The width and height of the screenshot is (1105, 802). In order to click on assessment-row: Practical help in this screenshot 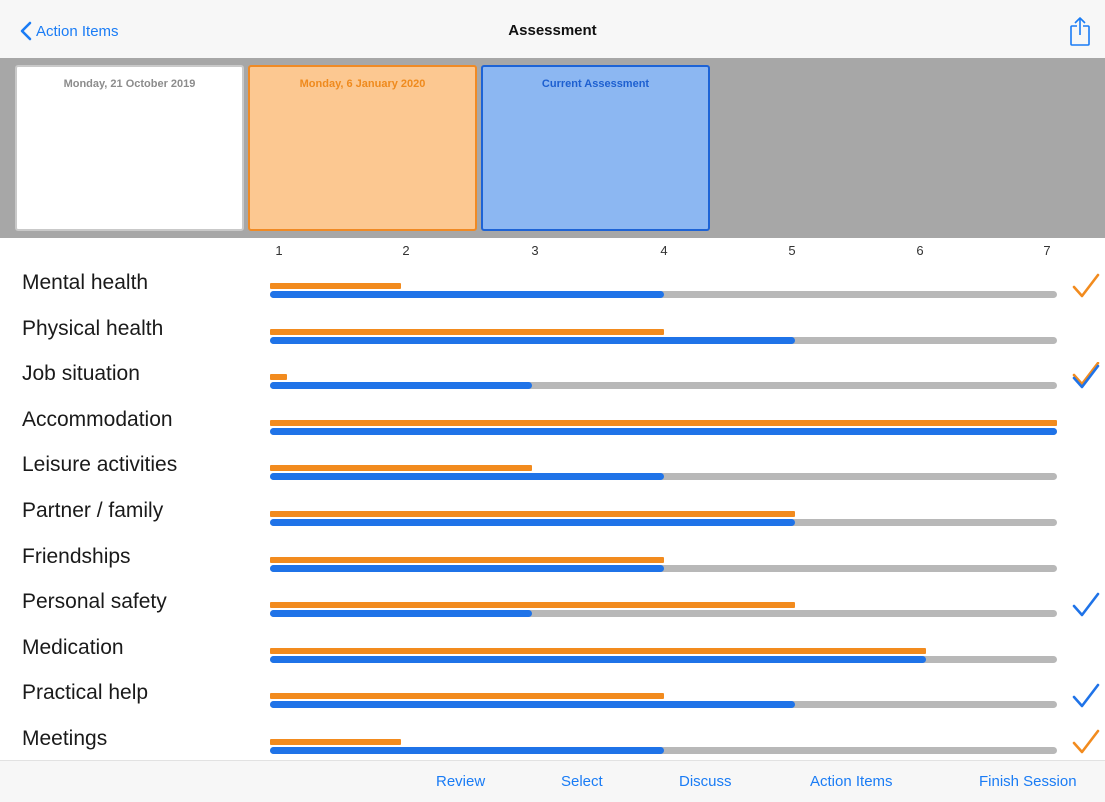, I will do `click(552, 693)`.